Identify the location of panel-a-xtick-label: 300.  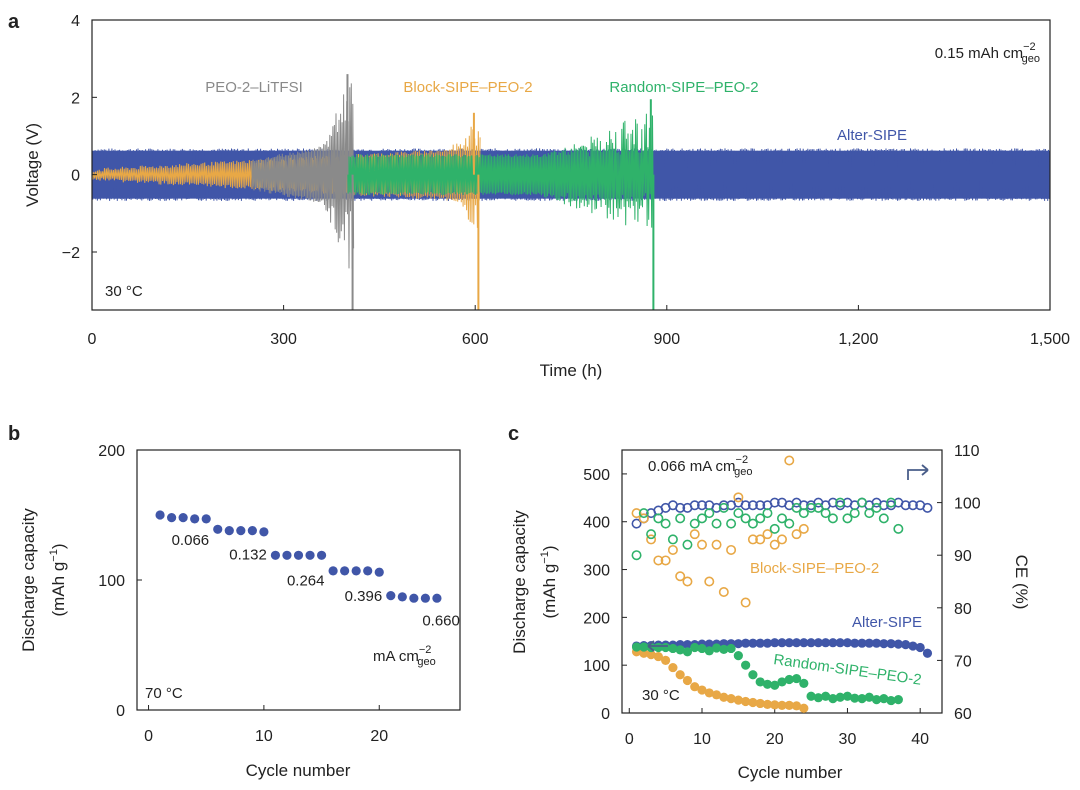
(283, 339).